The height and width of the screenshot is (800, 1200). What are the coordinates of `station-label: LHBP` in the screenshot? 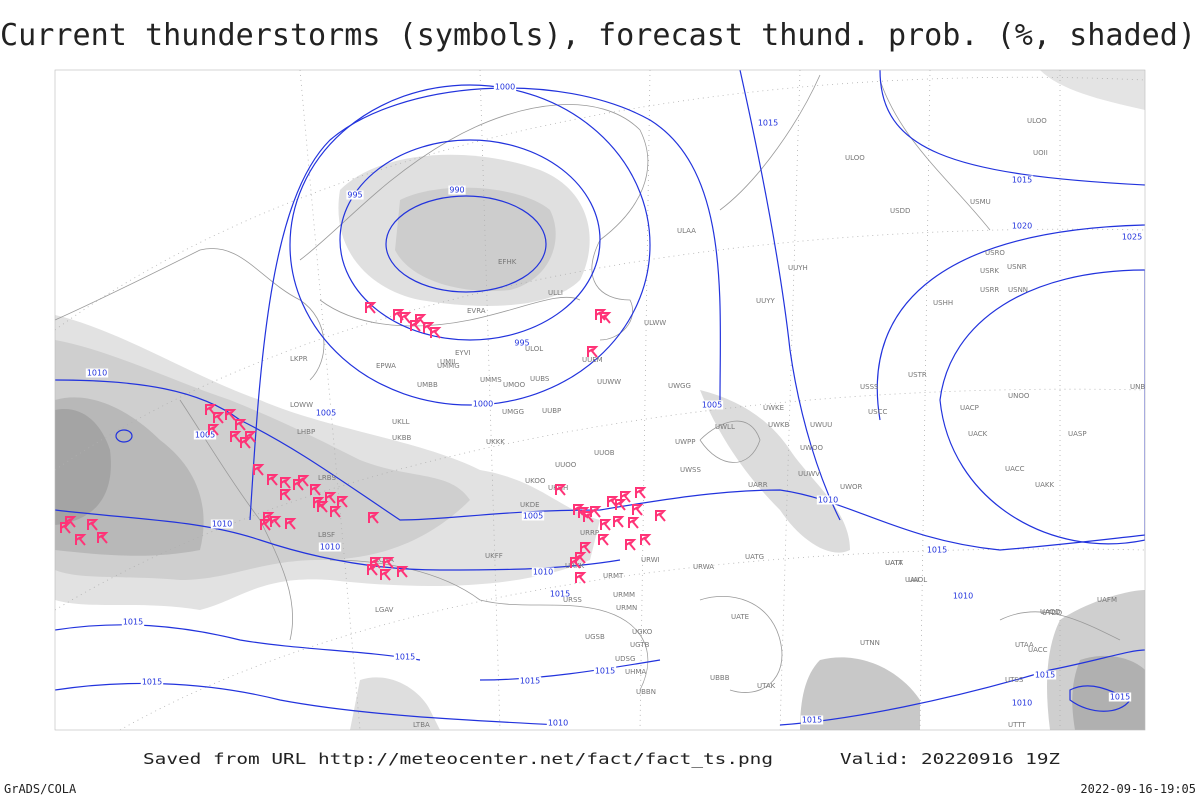 It's located at (306, 432).